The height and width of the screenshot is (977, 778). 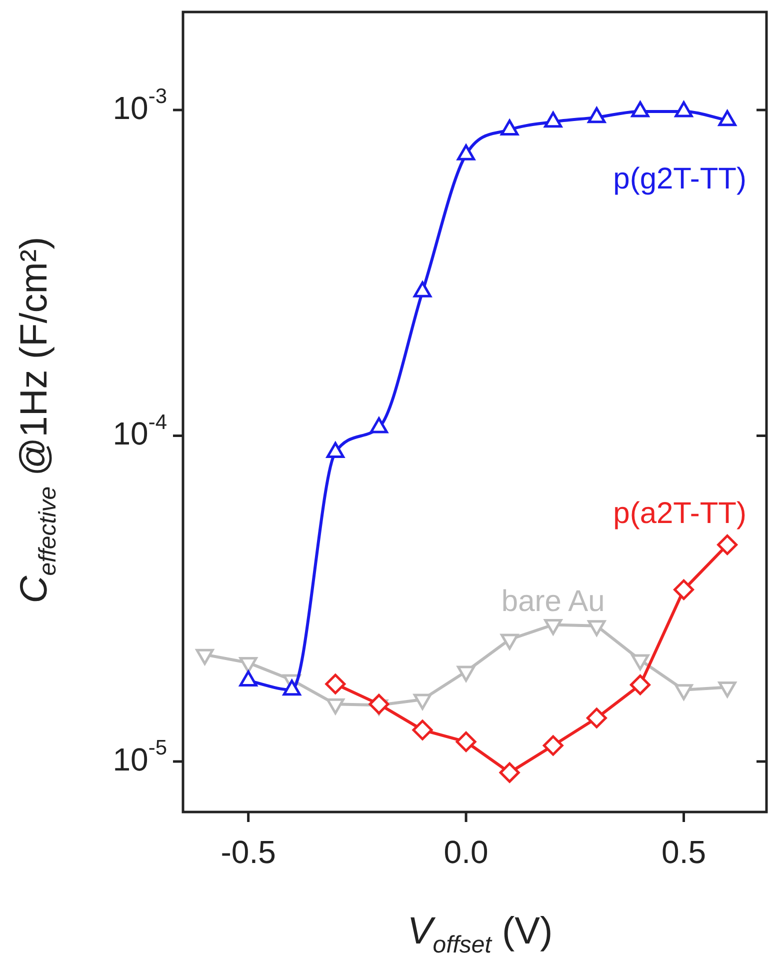 I want to click on series-label: bare Au, so click(x=553, y=601).